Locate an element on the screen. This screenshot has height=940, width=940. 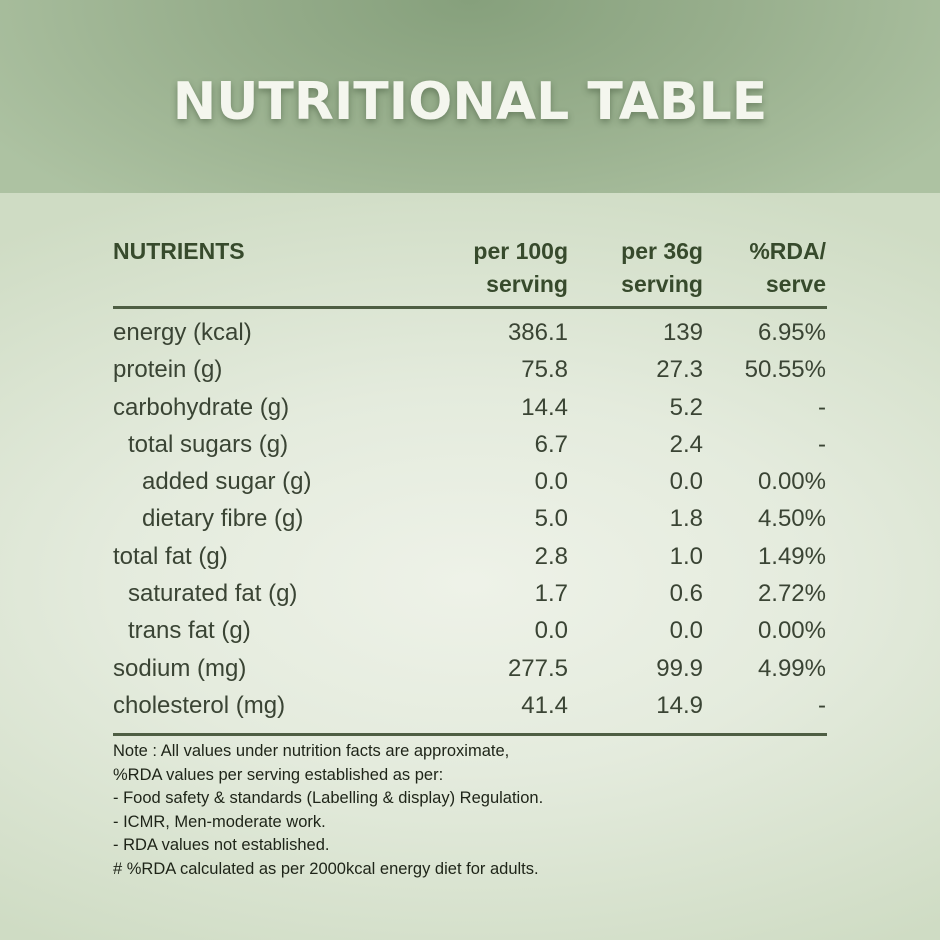
per-100g-value: 5.0 is located at coordinates (551, 519).